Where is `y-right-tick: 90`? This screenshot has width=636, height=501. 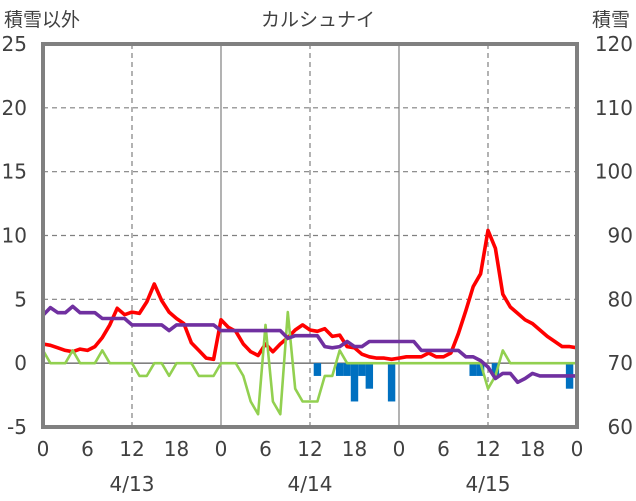
y-right-tick: 90 is located at coordinates (620, 236).